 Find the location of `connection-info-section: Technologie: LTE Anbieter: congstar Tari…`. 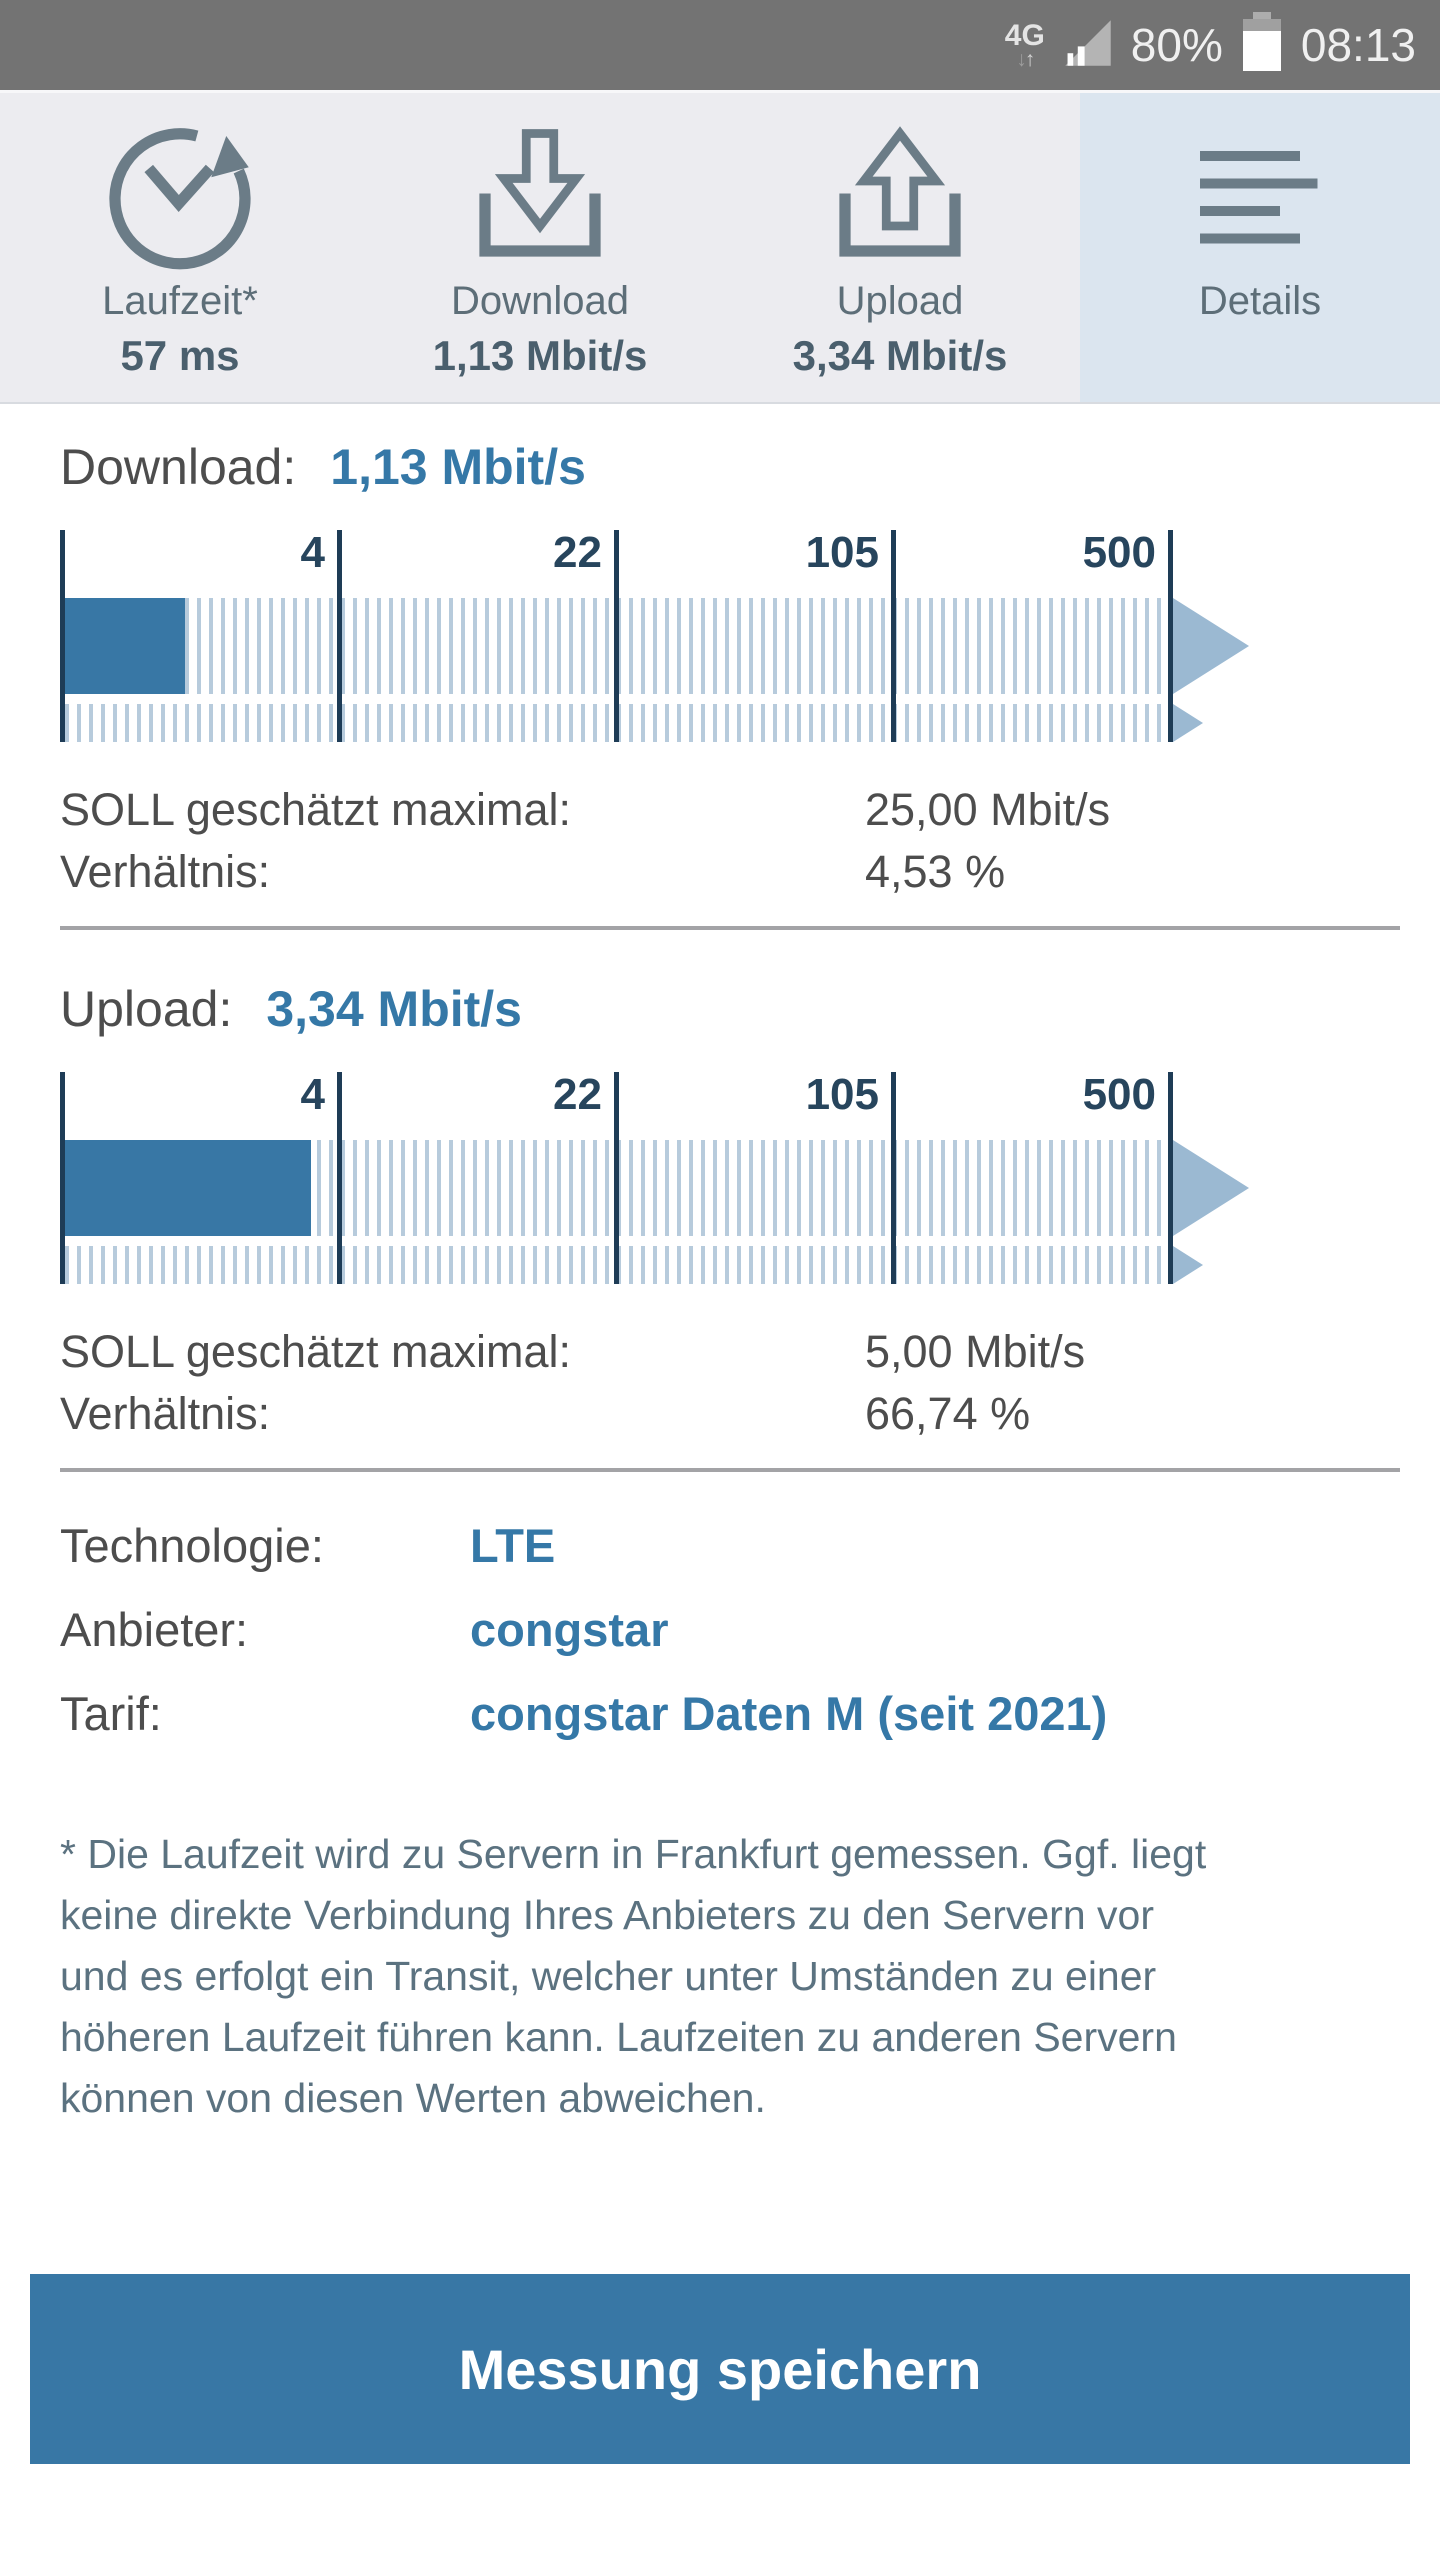

connection-info-section: Technologie: LTE Anbieter: congstar Tari… is located at coordinates (730, 1631).